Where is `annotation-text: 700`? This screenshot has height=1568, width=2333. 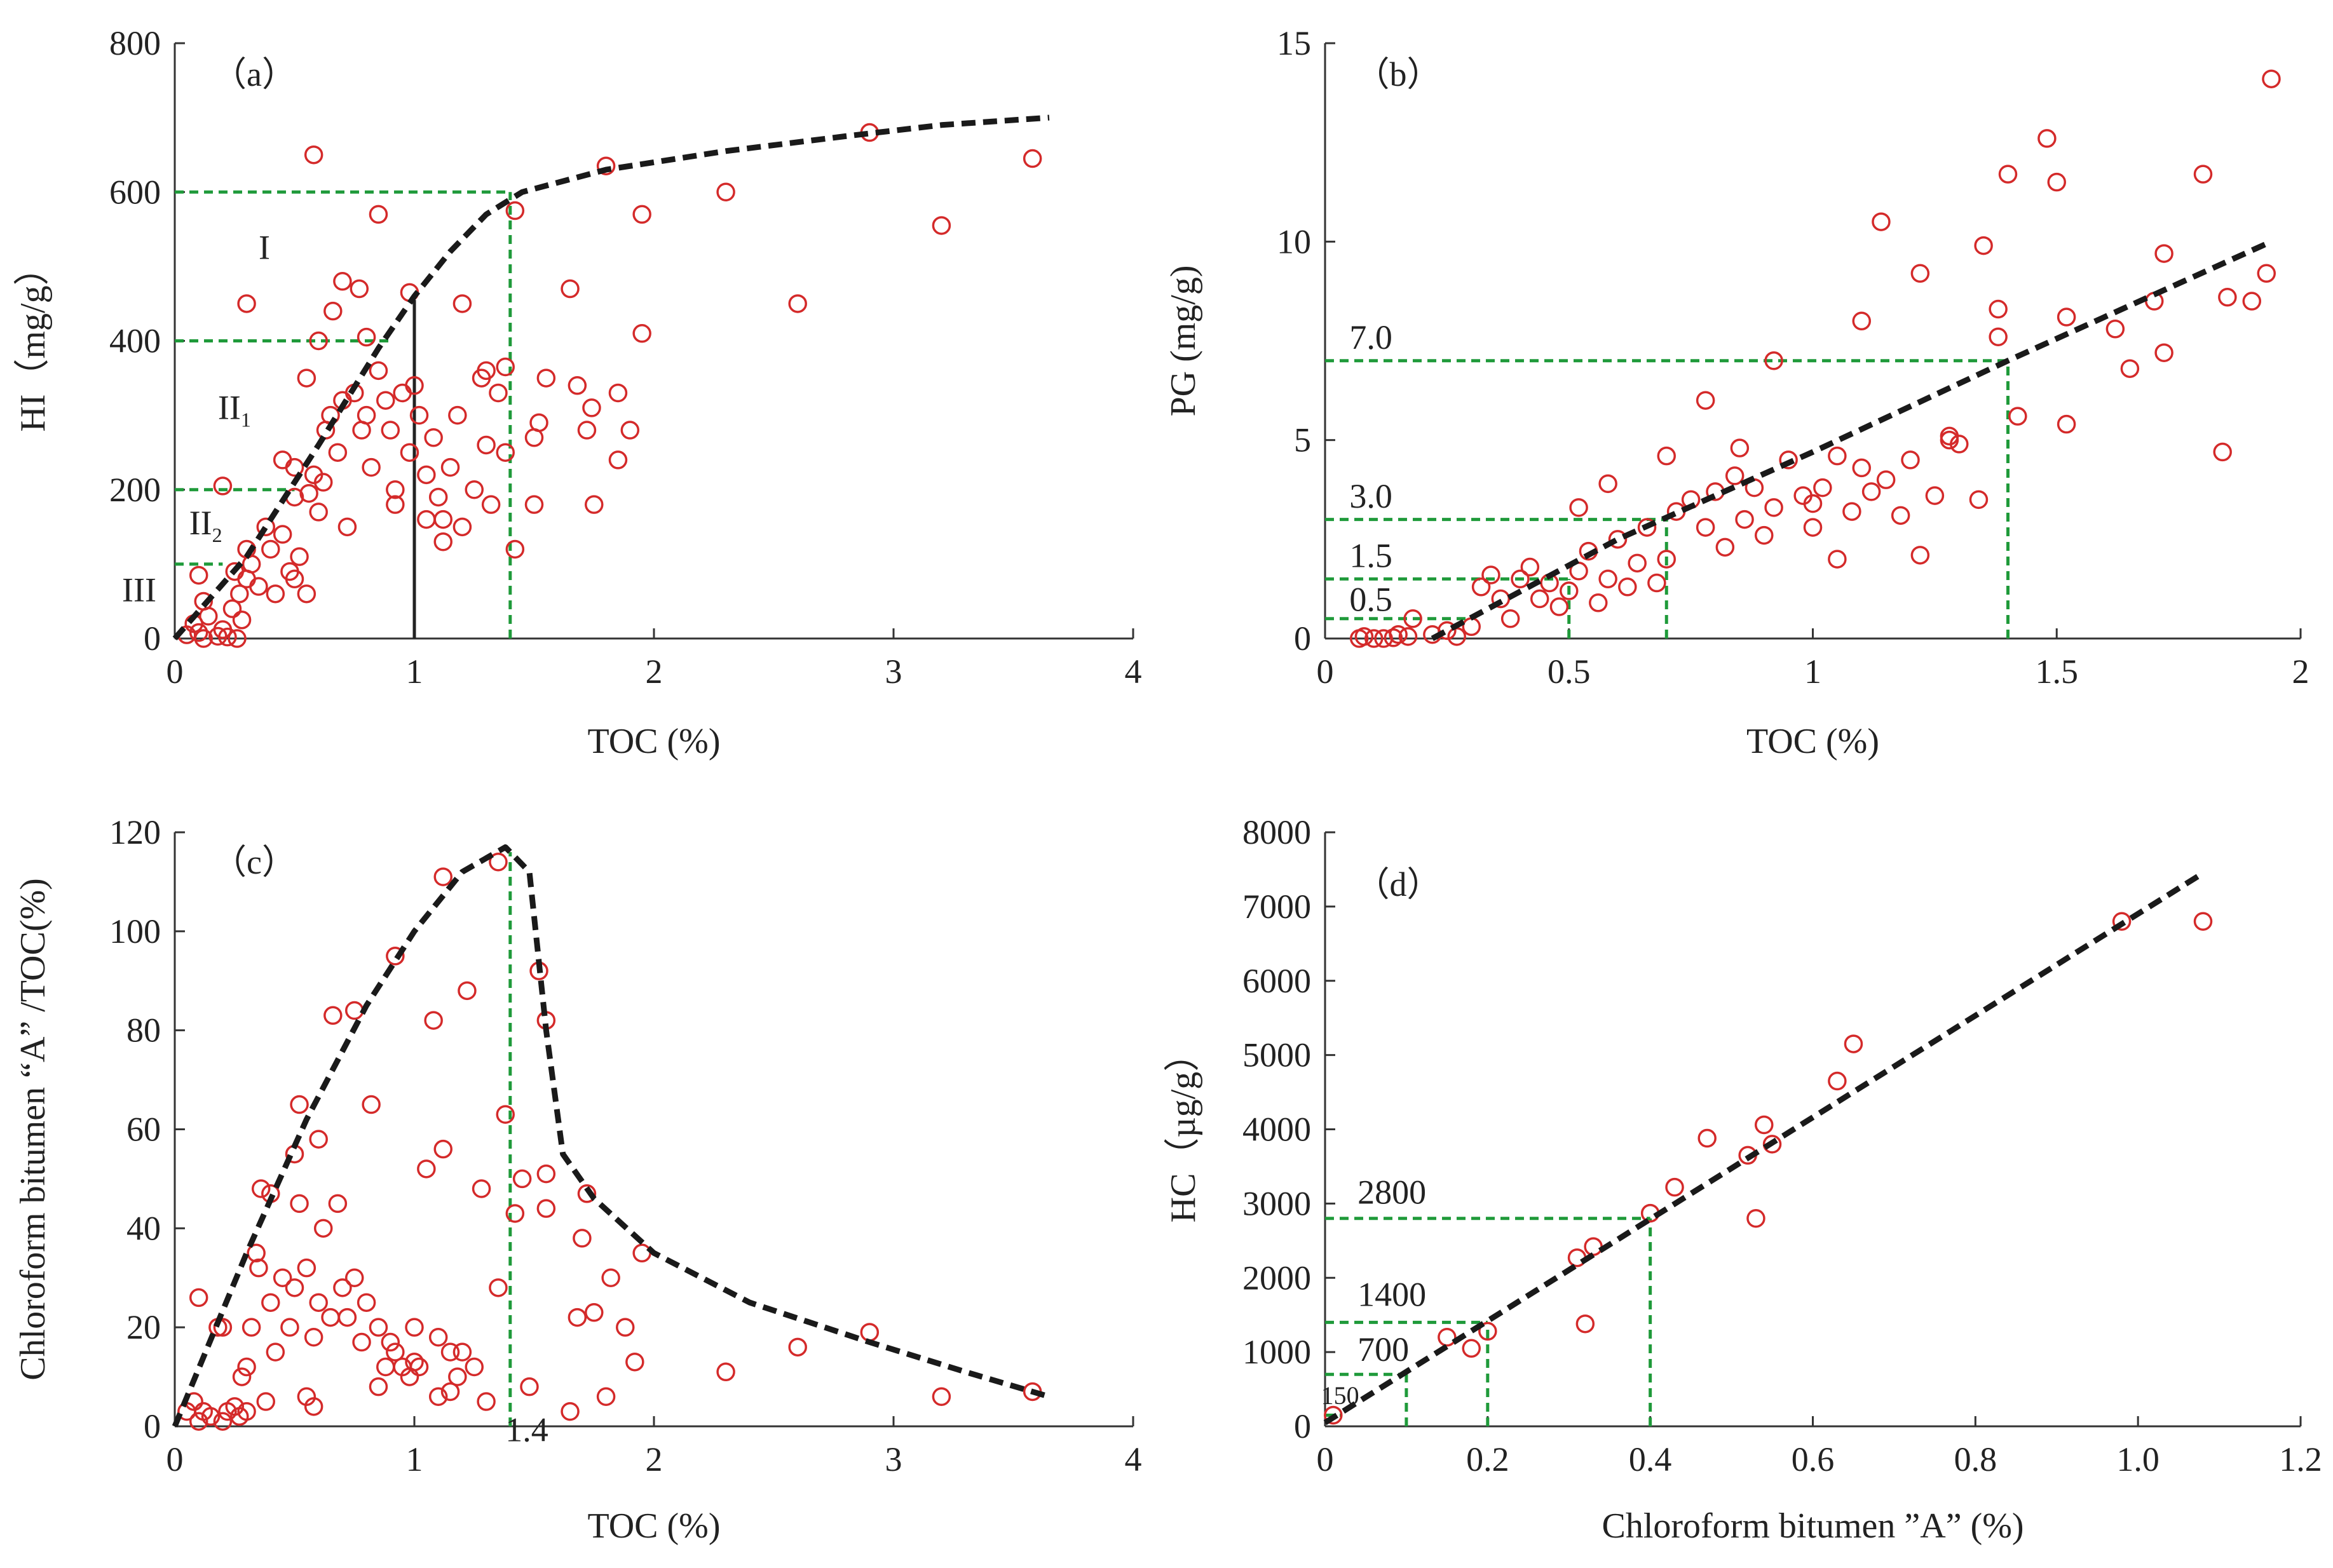 annotation-text: 700 is located at coordinates (1383, 1349).